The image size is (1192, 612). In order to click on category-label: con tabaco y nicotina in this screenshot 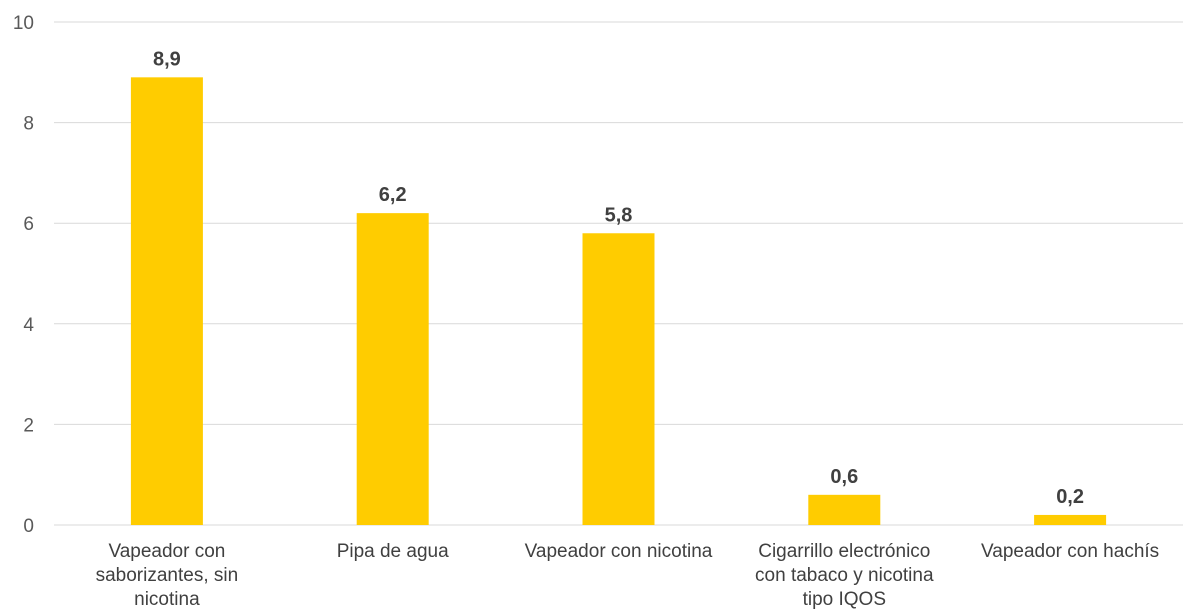, I will do `click(844, 575)`.